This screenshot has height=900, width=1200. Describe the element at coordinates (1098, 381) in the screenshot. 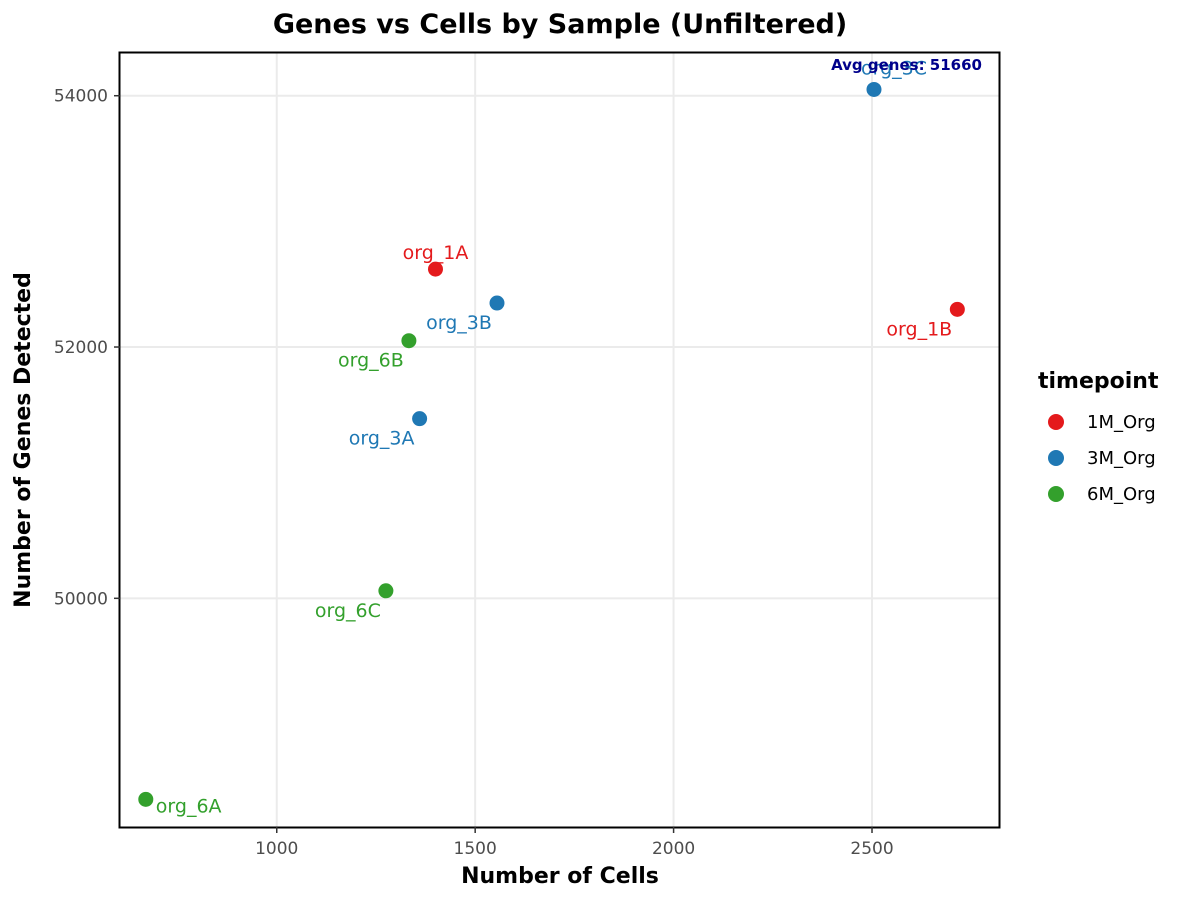

I see `legend-title: timepoint` at that location.